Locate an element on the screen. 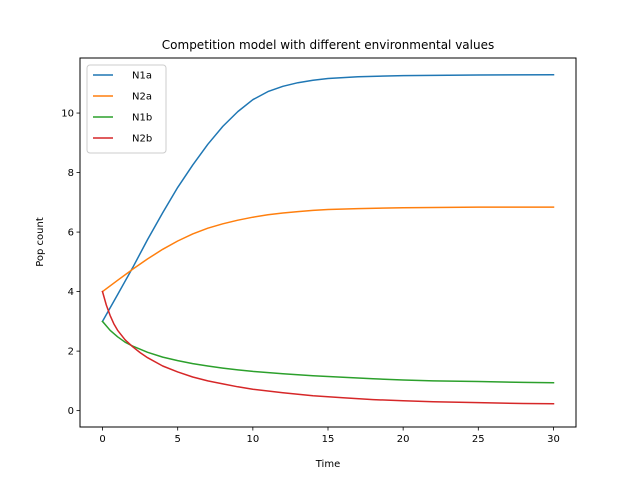  legend-label-n2a: N2a is located at coordinates (142, 97).